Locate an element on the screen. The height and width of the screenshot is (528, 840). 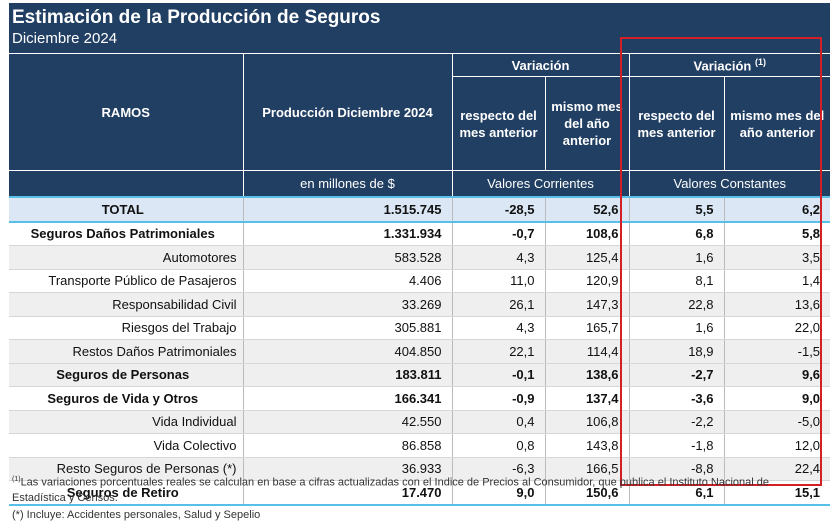
row-real-year: -5,0 is located at coordinates (777, 422).